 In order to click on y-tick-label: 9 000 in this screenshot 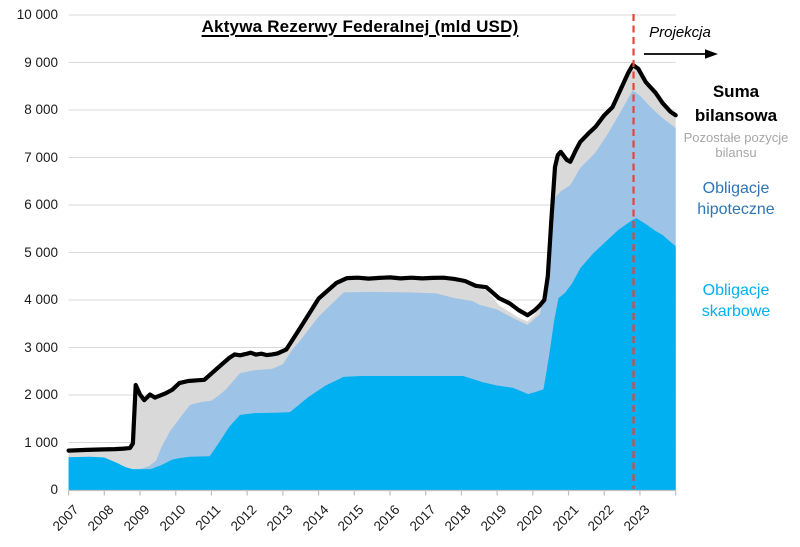, I will do `click(41, 62)`.